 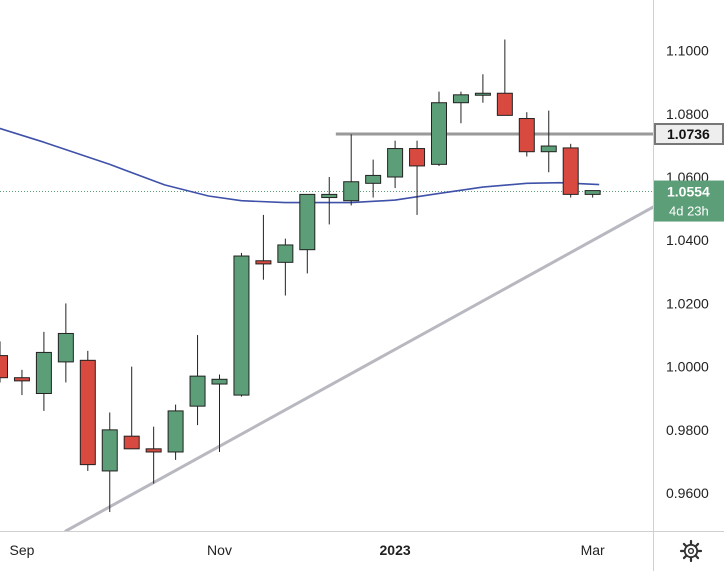 I want to click on countdown-label: 4d 23h, so click(x=689, y=211).